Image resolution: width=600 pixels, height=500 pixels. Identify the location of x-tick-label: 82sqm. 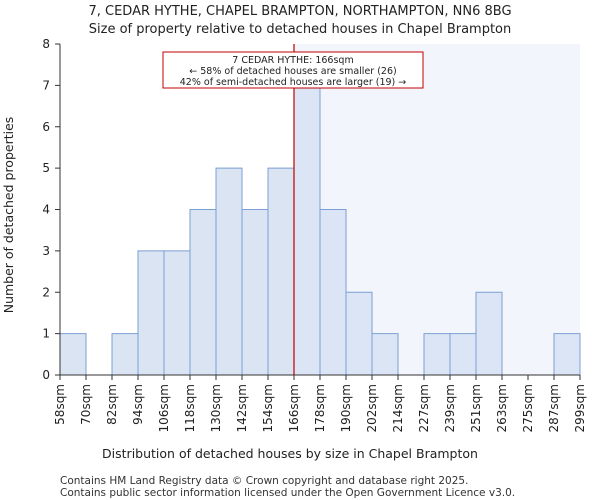
(112, 404).